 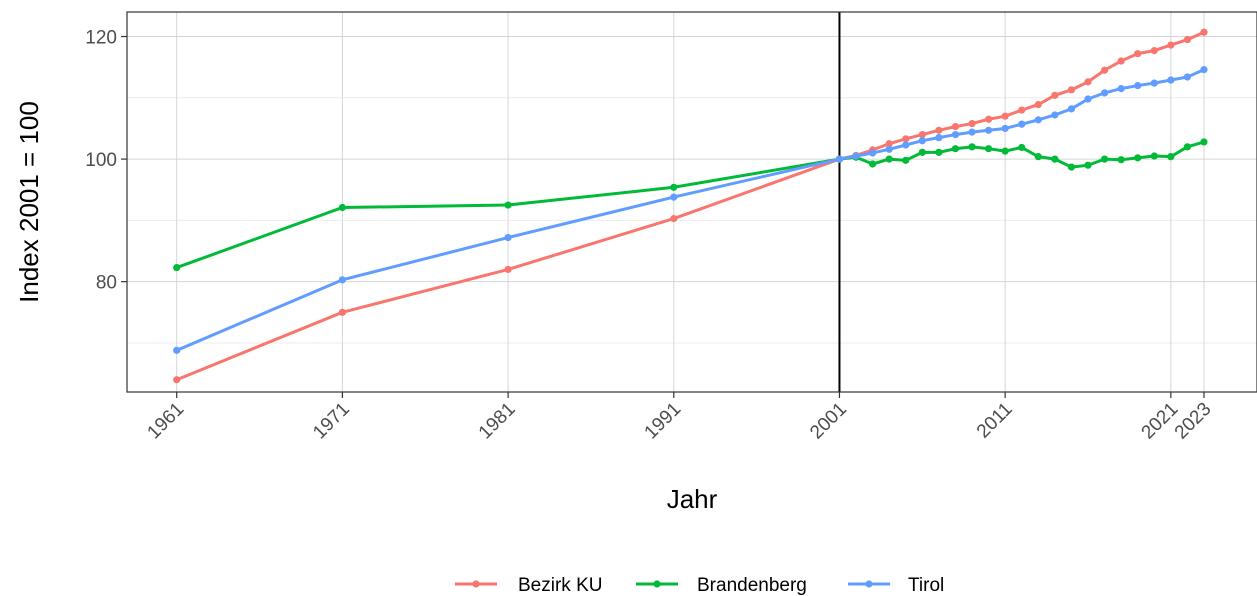 What do you see at coordinates (165, 421) in the screenshot?
I see `x-tick-label: 1961` at bounding box center [165, 421].